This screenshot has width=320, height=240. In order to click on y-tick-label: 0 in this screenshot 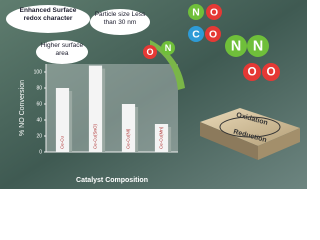, I will do `click(40, 152)`.